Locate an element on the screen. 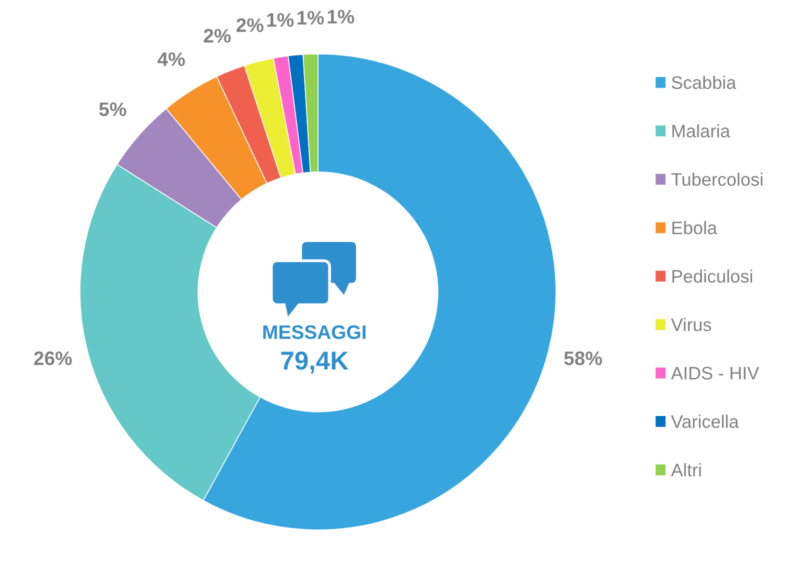 This screenshot has width=788, height=585. text: 79,4K is located at coordinates (314, 363).